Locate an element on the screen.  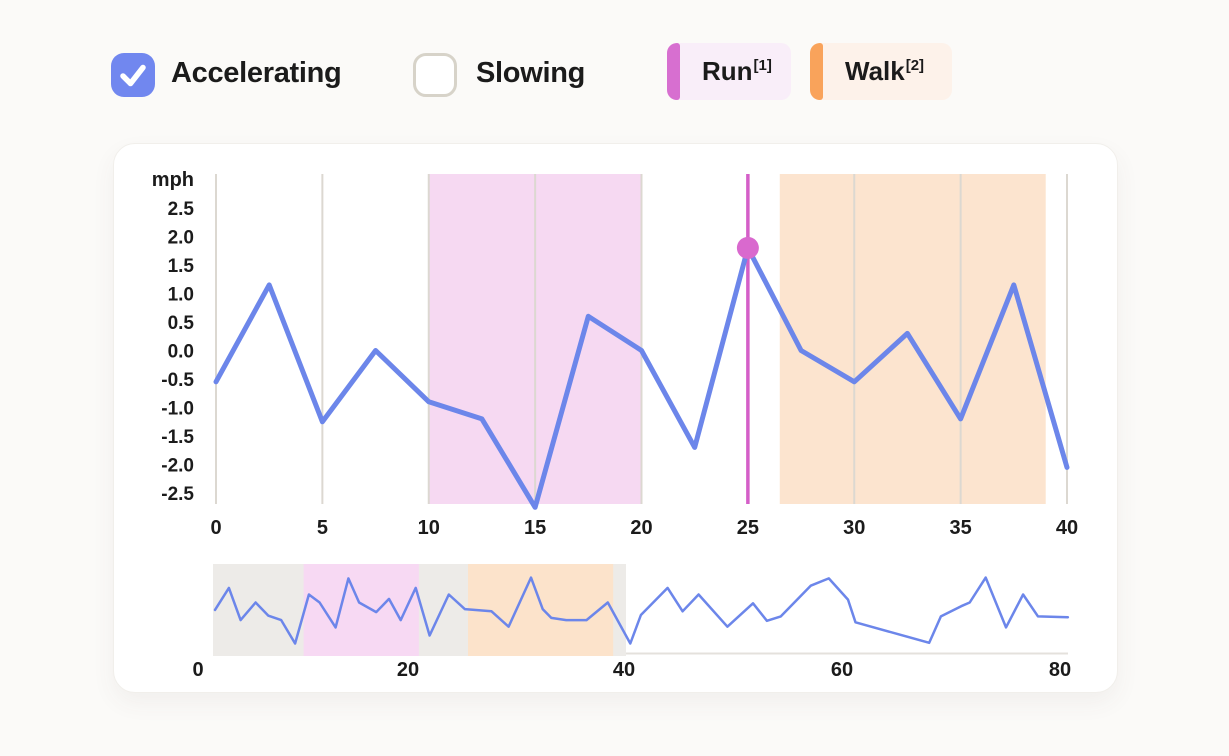
y-tick-label: 0.5 is located at coordinates (181, 323).